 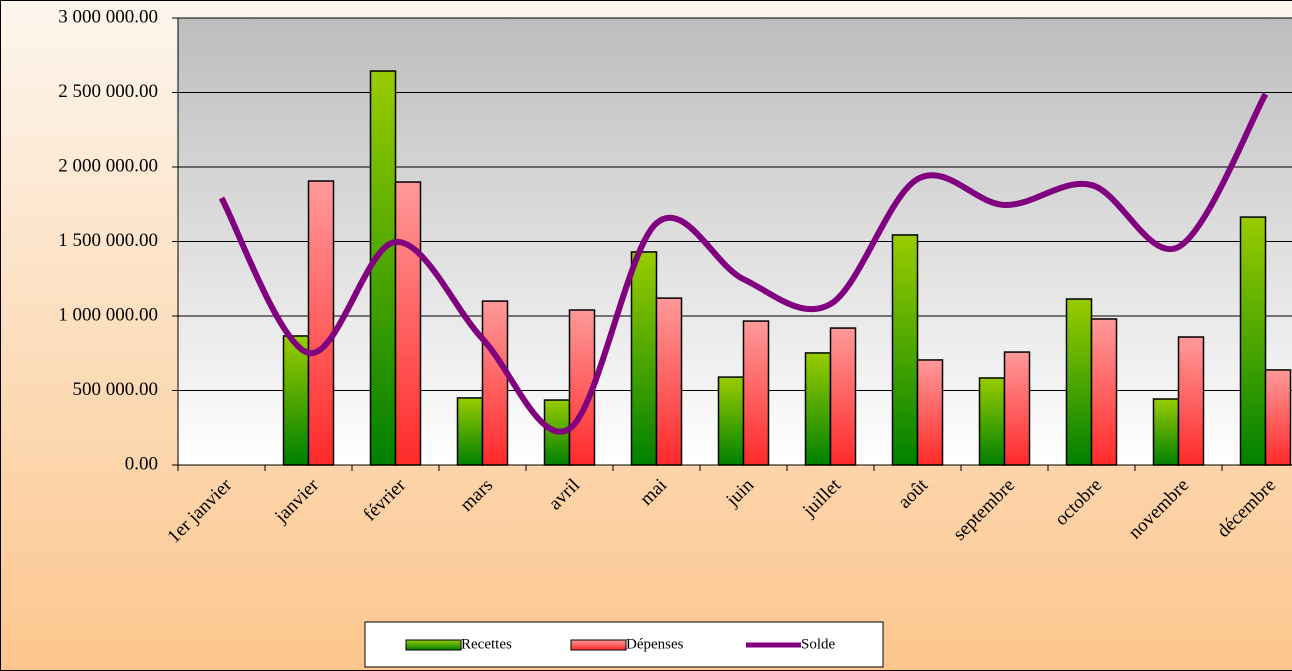 I want to click on y-tick-label: 0.00, so click(x=141, y=463).